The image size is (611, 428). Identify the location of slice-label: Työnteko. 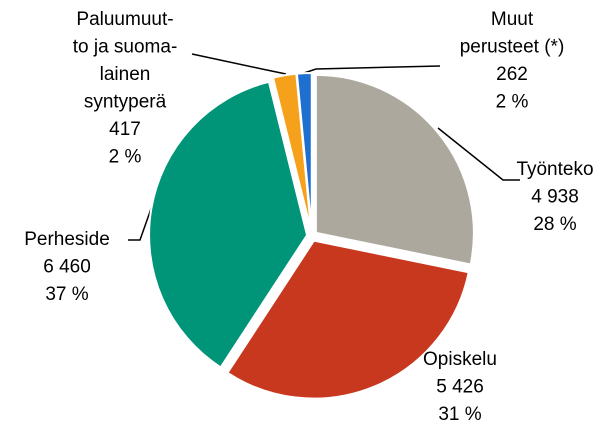
(554, 169).